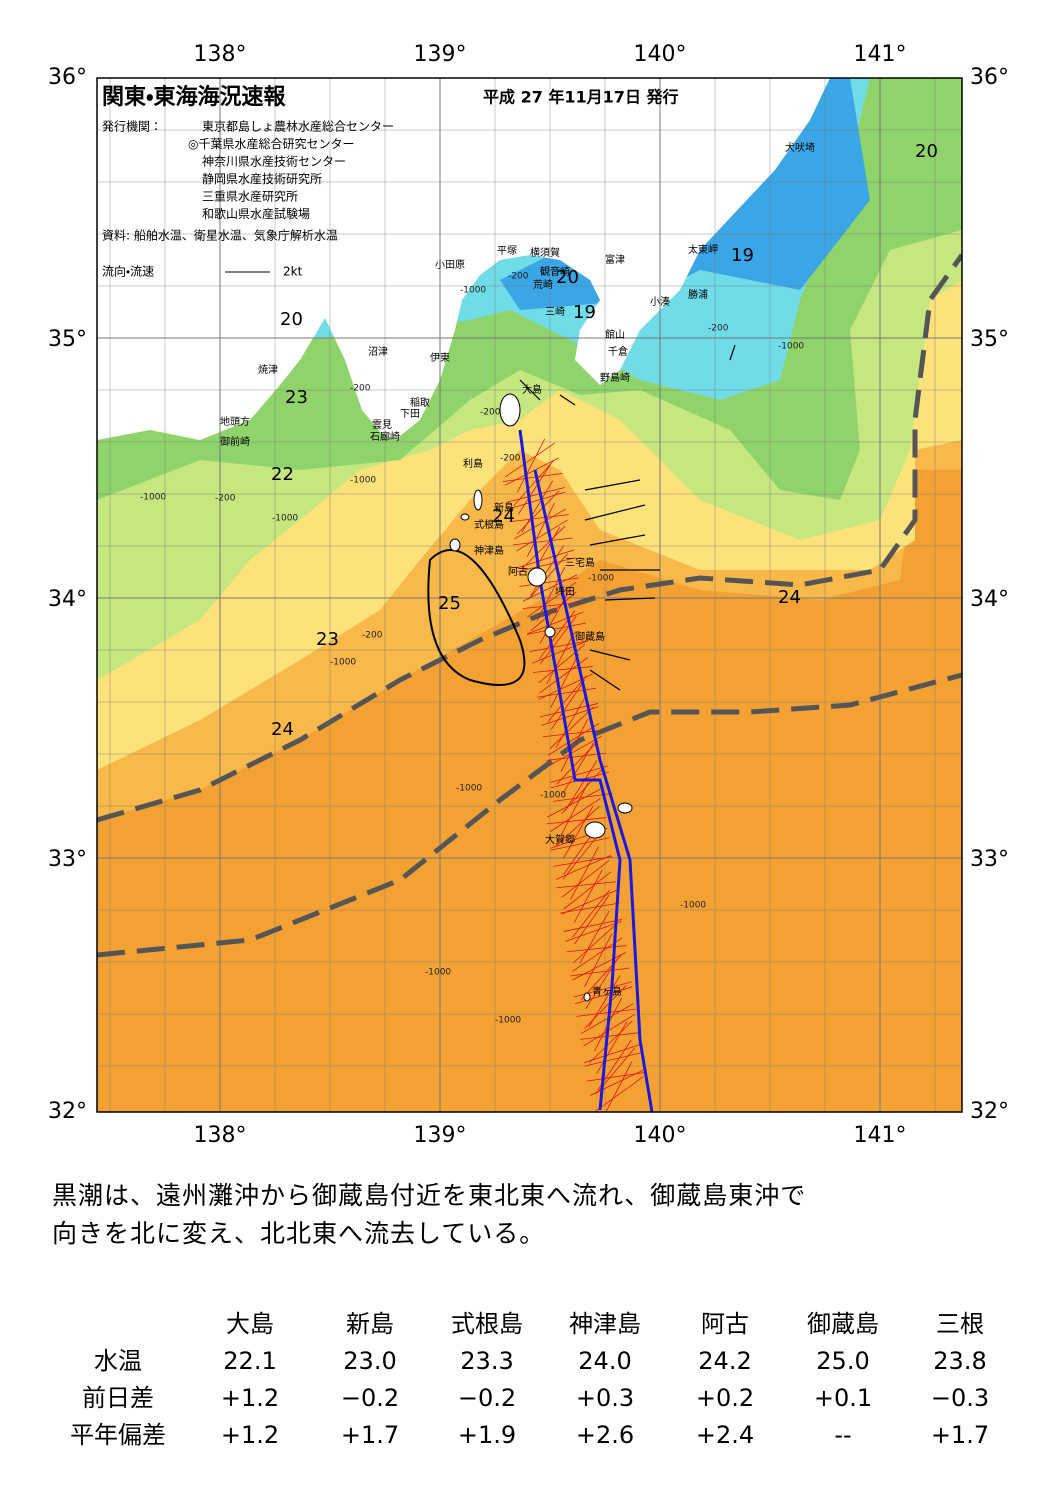  Describe the element at coordinates (504, 507) in the screenshot. I see `place-name: 新島` at that location.